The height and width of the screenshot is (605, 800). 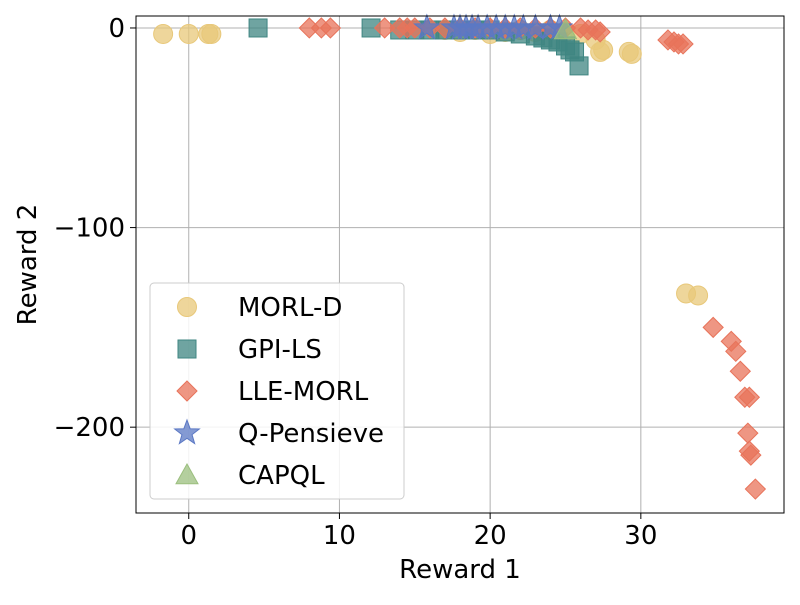 I want to click on legend: MORL-D GPI-LS LLE-MORL Q-Pensieve CAPQL, so click(x=277, y=391).